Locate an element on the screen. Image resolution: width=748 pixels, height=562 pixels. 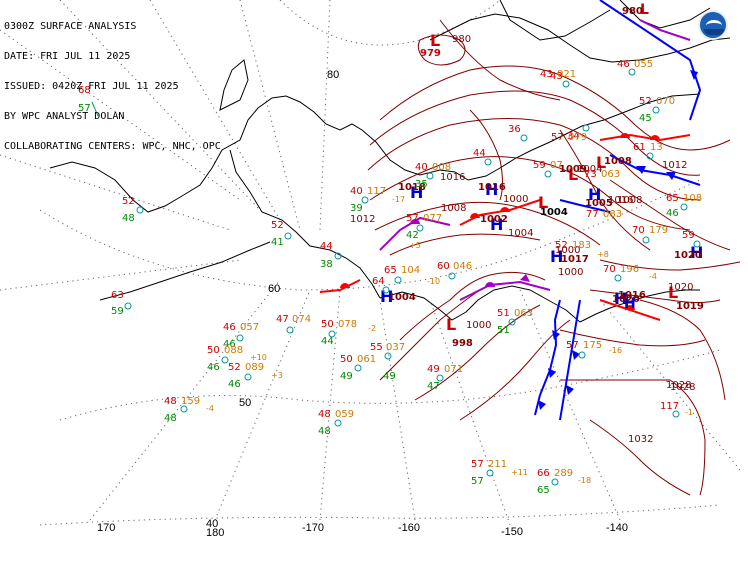
svg-text: 45 is located at coordinates (645, 118).